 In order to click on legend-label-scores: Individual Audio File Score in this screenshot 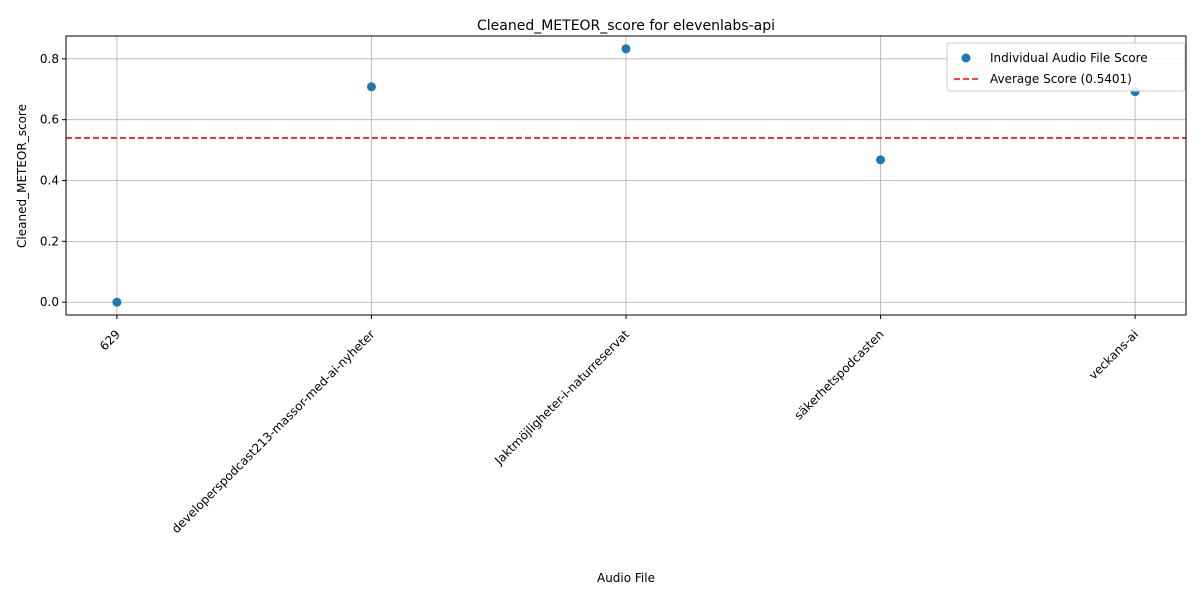, I will do `click(1069, 58)`.